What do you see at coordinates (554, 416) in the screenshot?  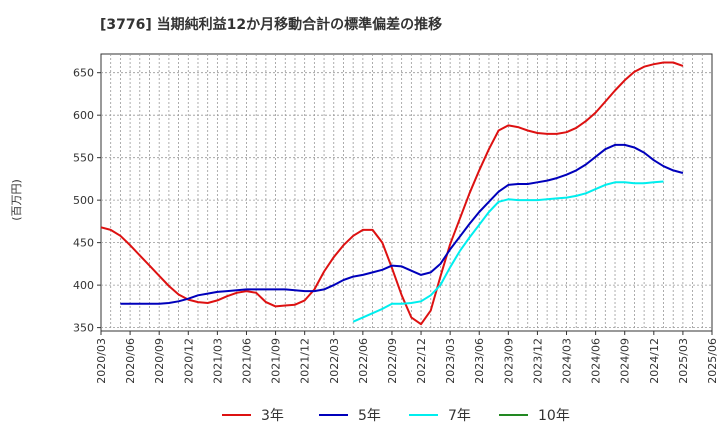 I see `legend-label-10年: 10年` at bounding box center [554, 416].